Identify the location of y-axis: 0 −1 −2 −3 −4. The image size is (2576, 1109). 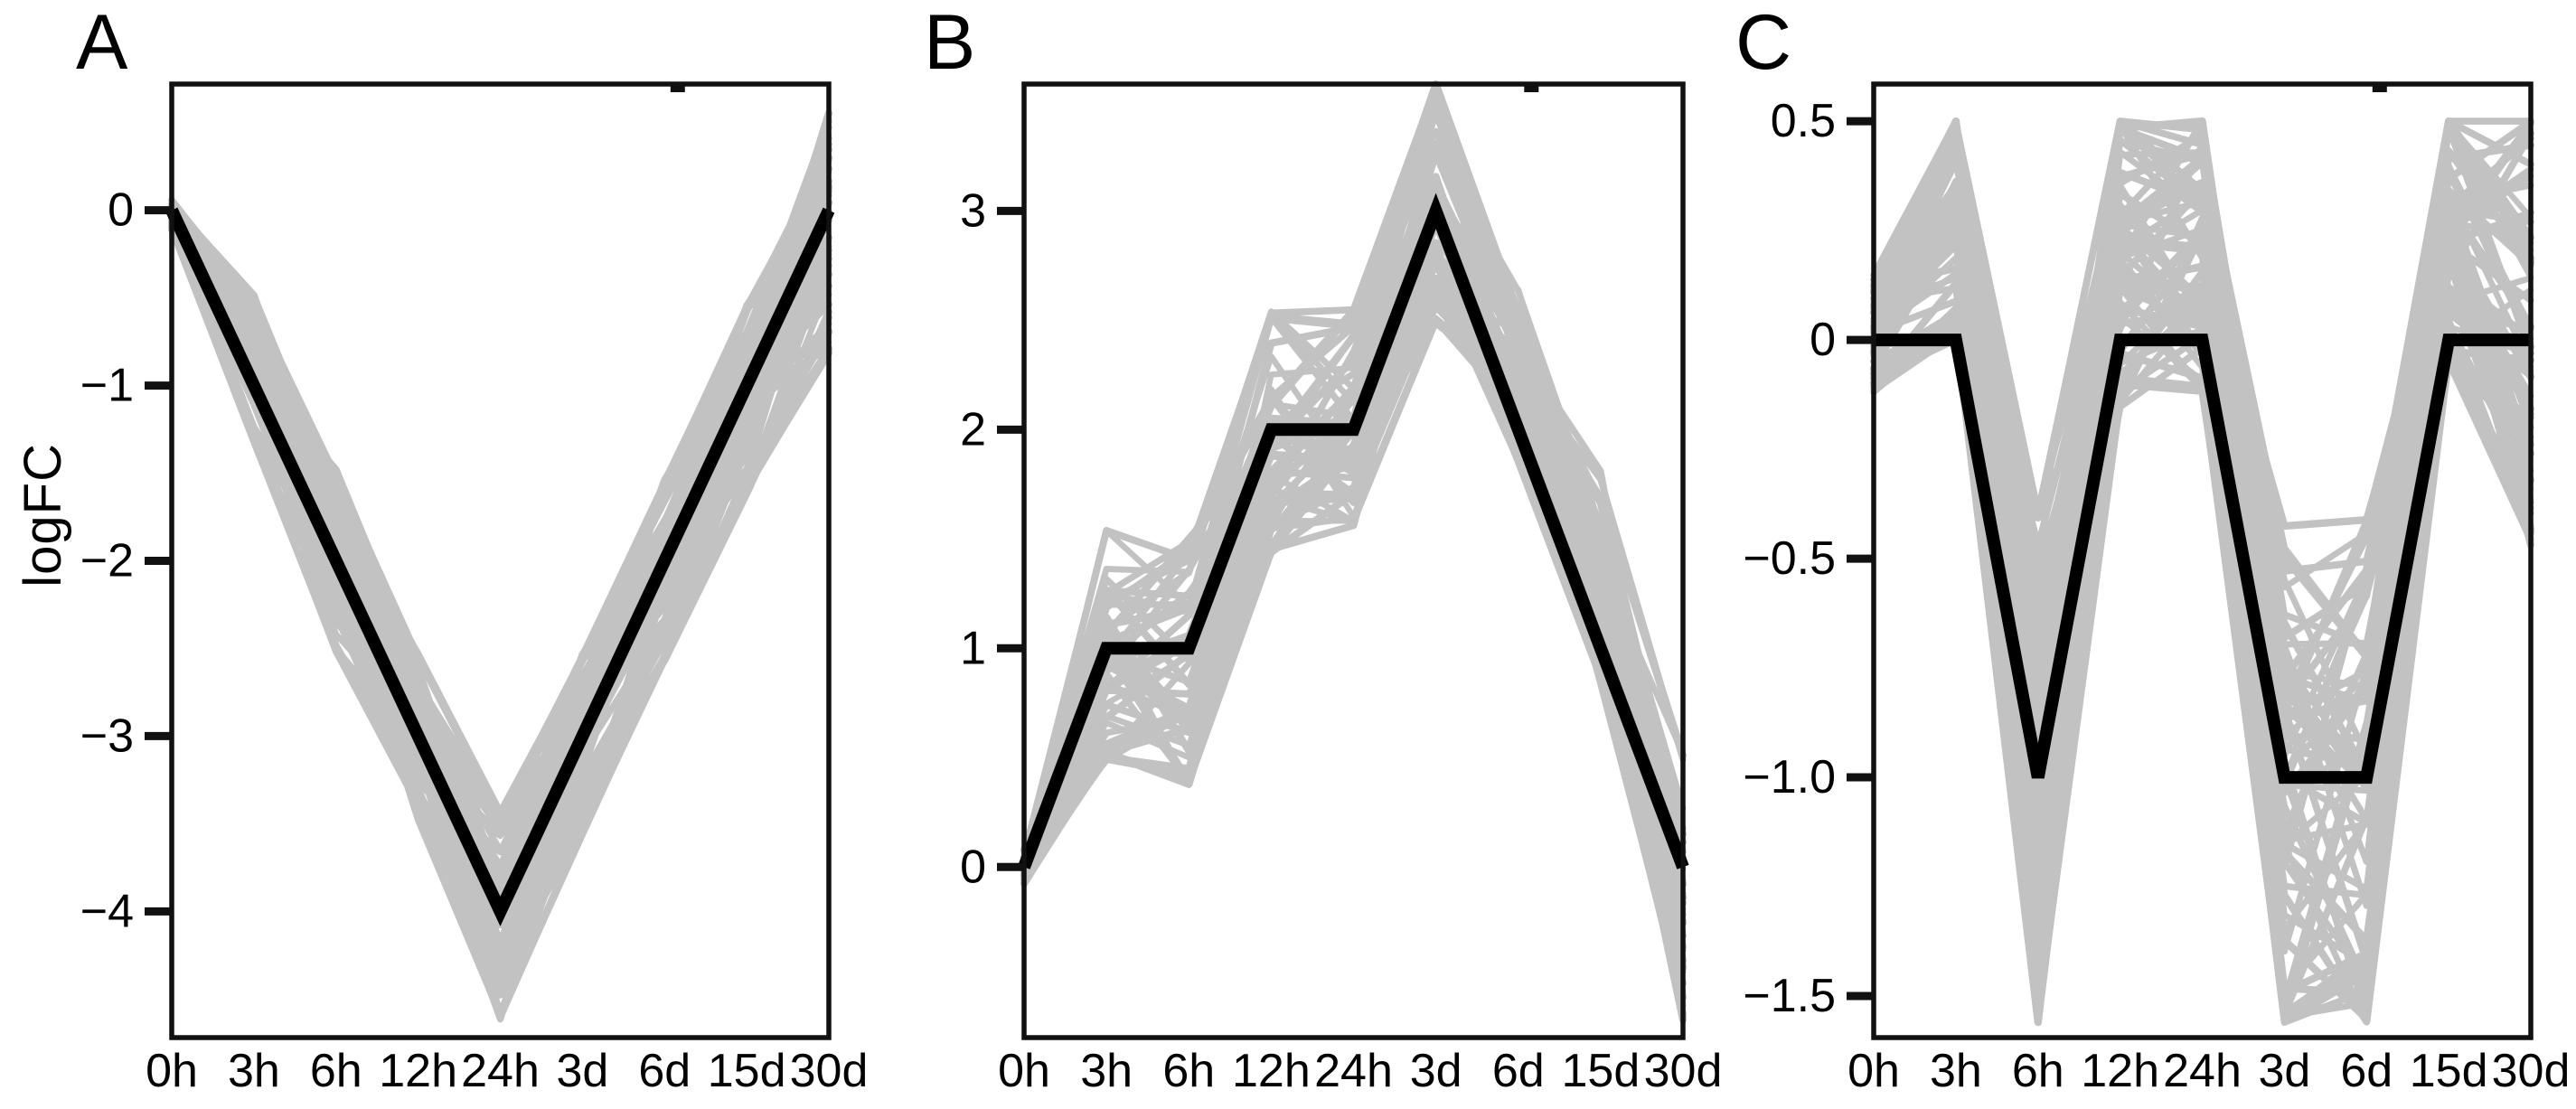
(126, 560).